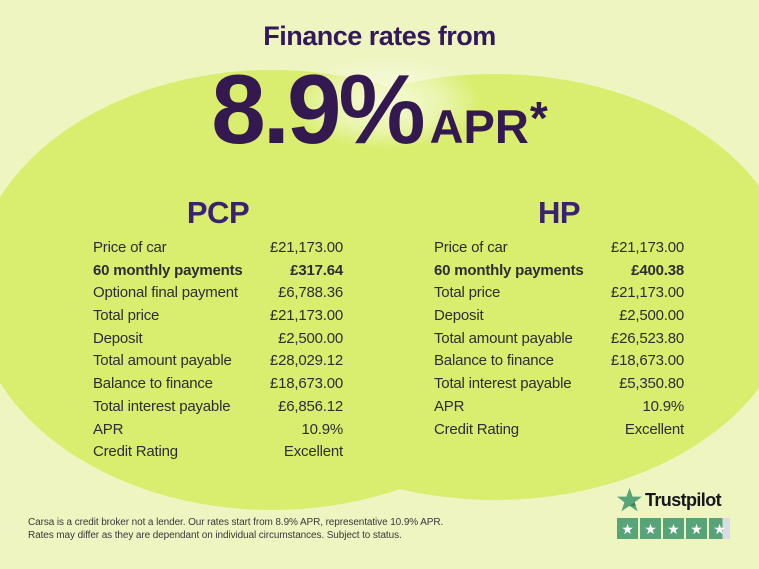 The width and height of the screenshot is (759, 569). Describe the element at coordinates (651, 384) in the screenshot. I see `finance-row-value: £5,350.80` at that location.